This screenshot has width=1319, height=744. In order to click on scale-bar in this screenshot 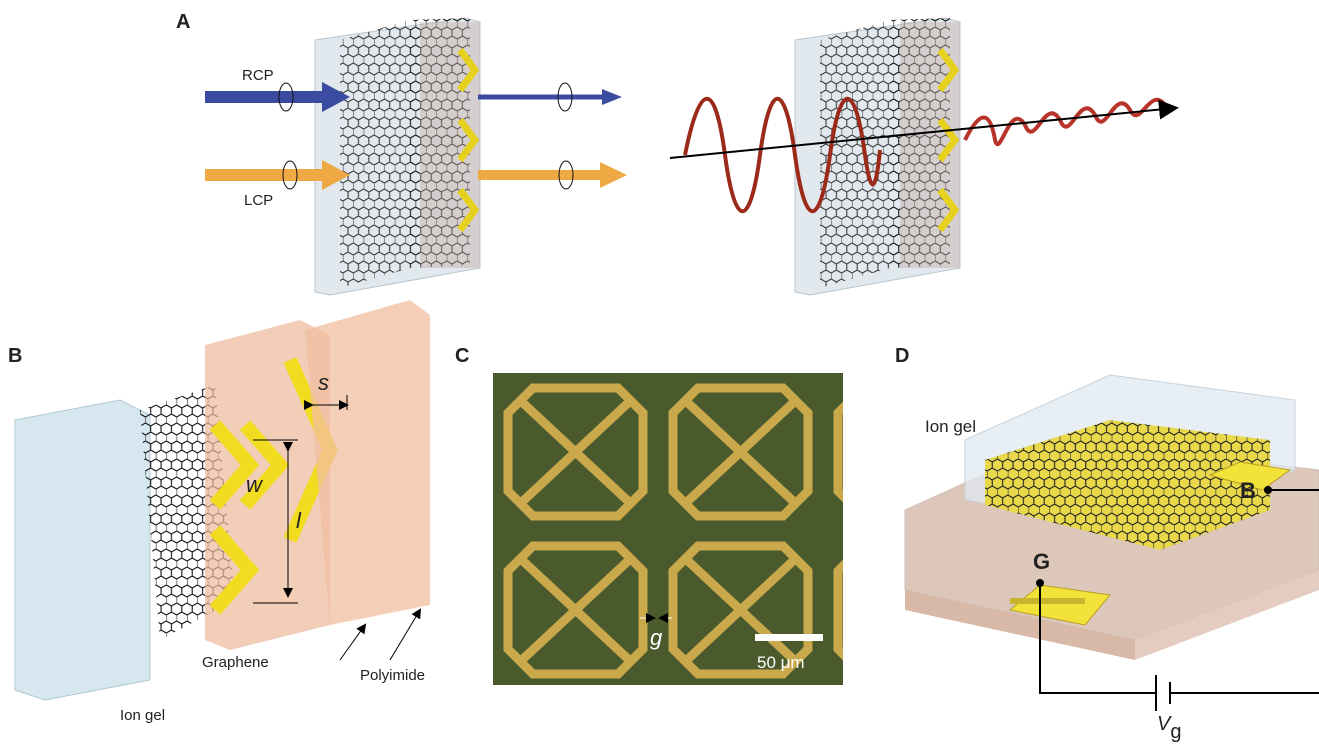, I will do `click(789, 637)`.